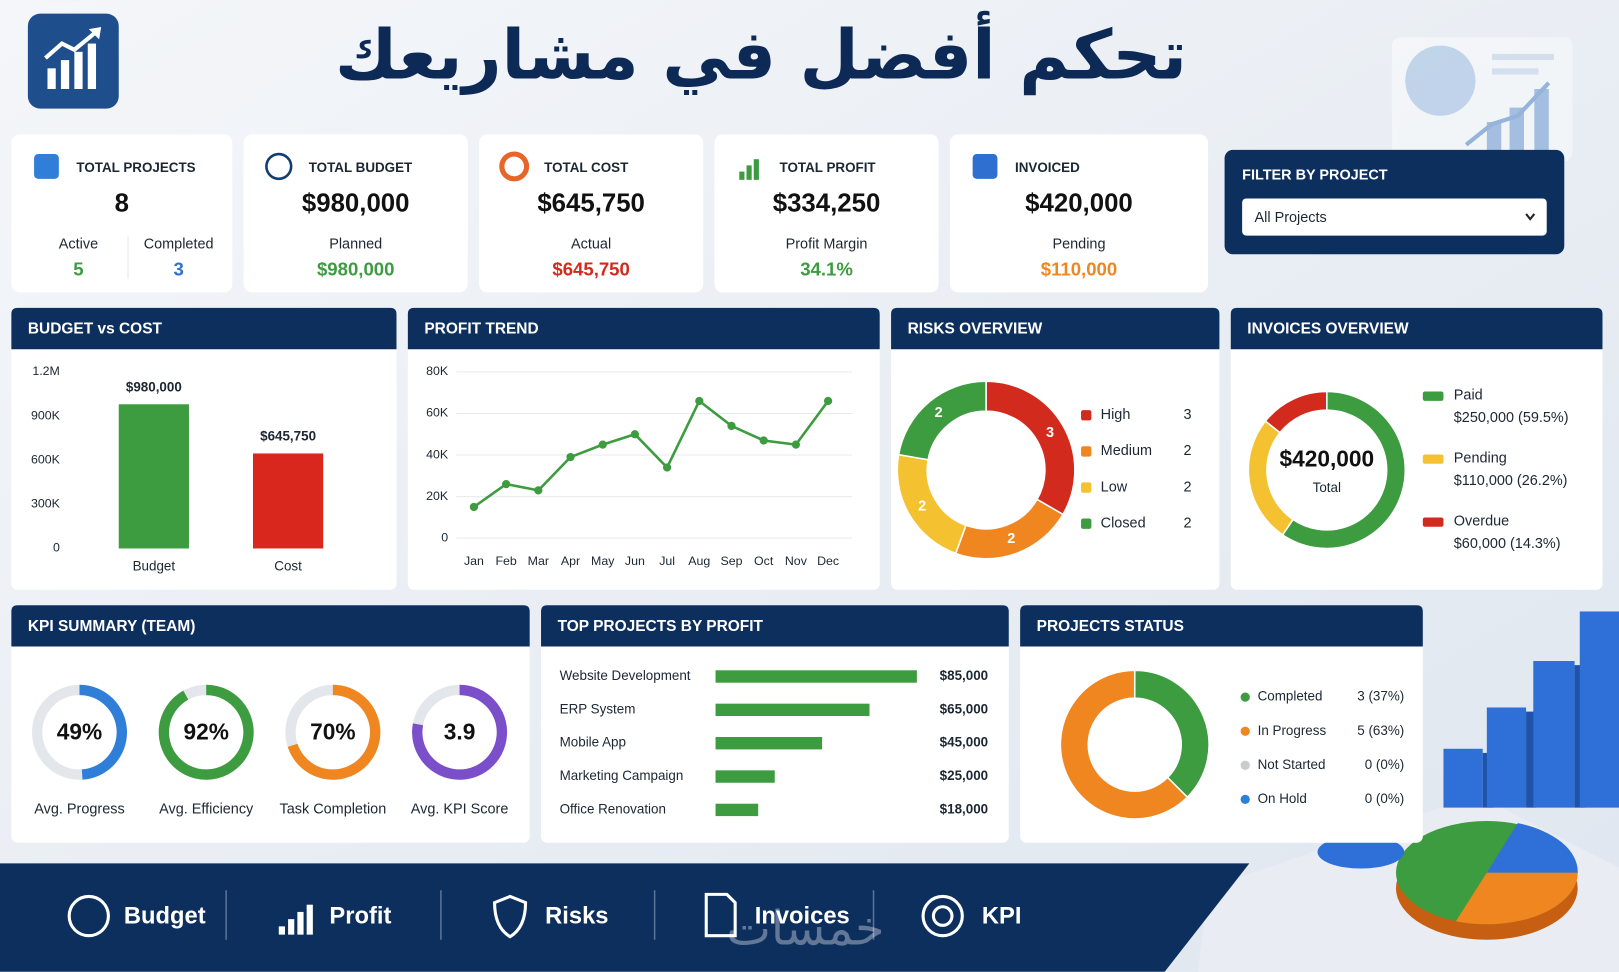 The image size is (1619, 972). I want to click on decor-bottom, so click(1408, 791).